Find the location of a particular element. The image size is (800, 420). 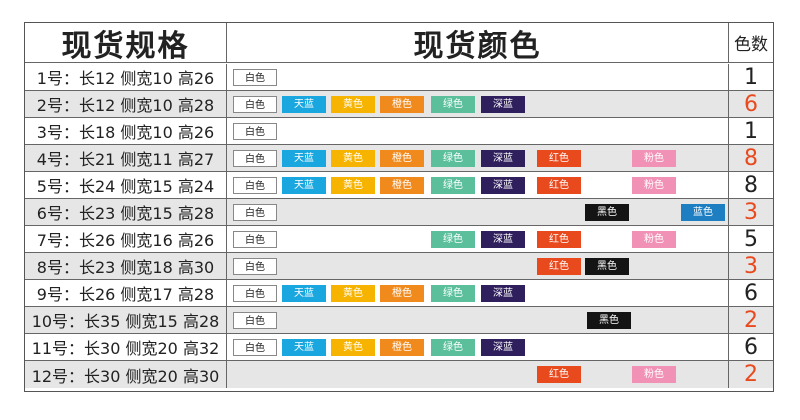

spec-text: 11号：长30 侧宽20 高32 is located at coordinates (125, 348).